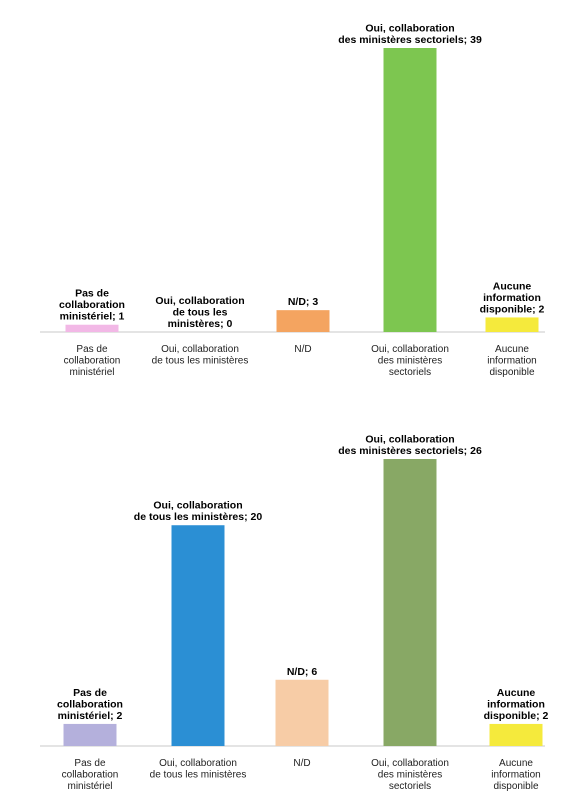 This screenshot has height=794, width=565. Describe the element at coordinates (90, 704) in the screenshot. I see `data-label: Pas de collaboration ministériel; 2` at that location.